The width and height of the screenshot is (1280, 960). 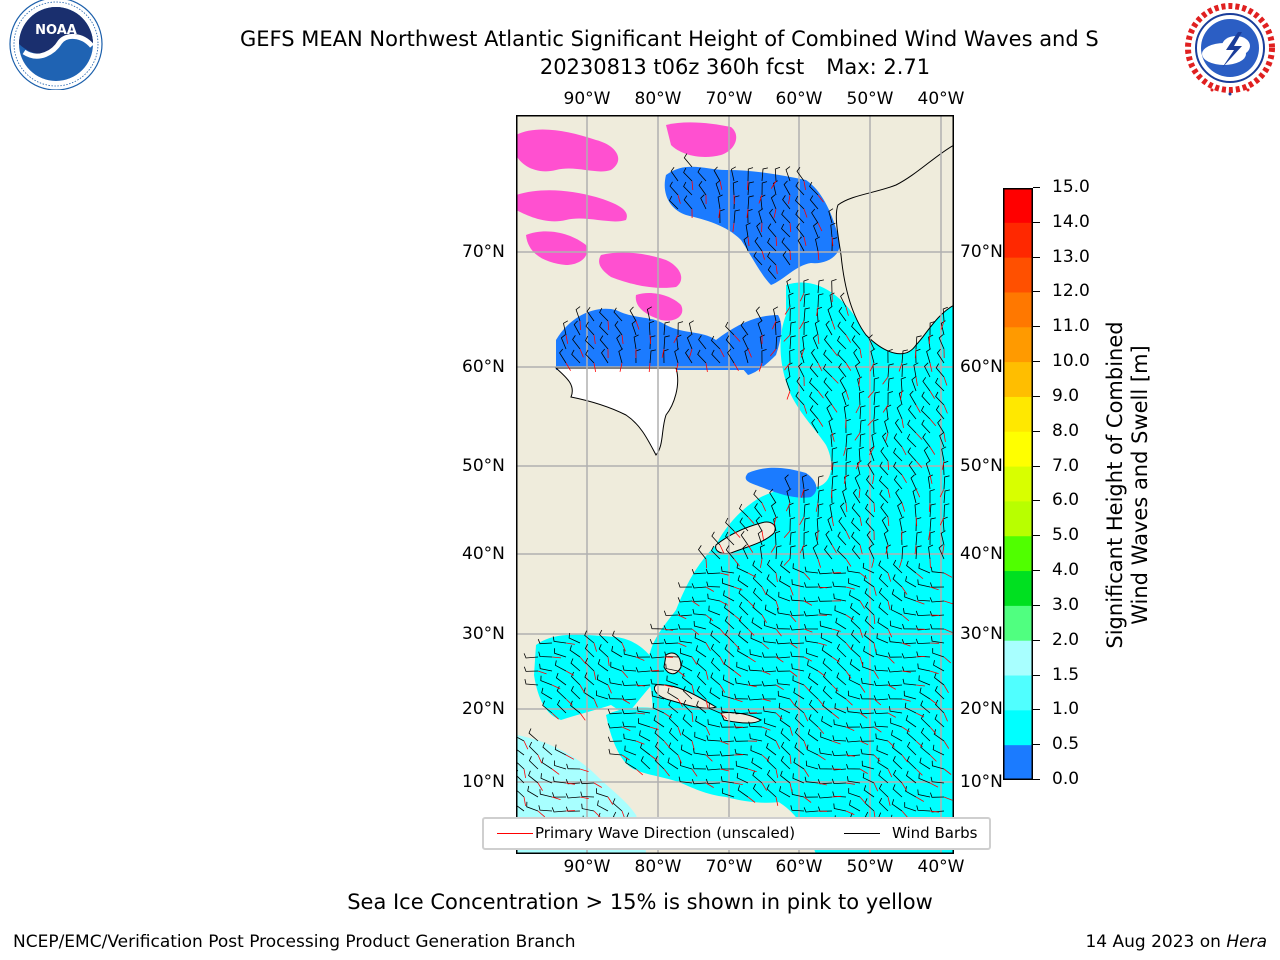 I want to click on colorbar-tick-label: 0.0, so click(x=1066, y=779).